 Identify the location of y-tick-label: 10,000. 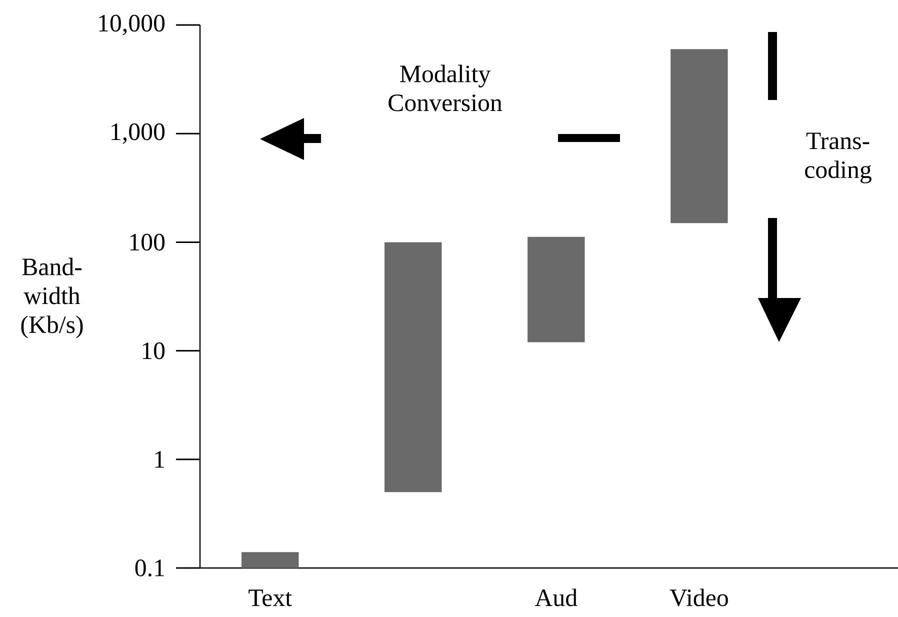
(132, 25).